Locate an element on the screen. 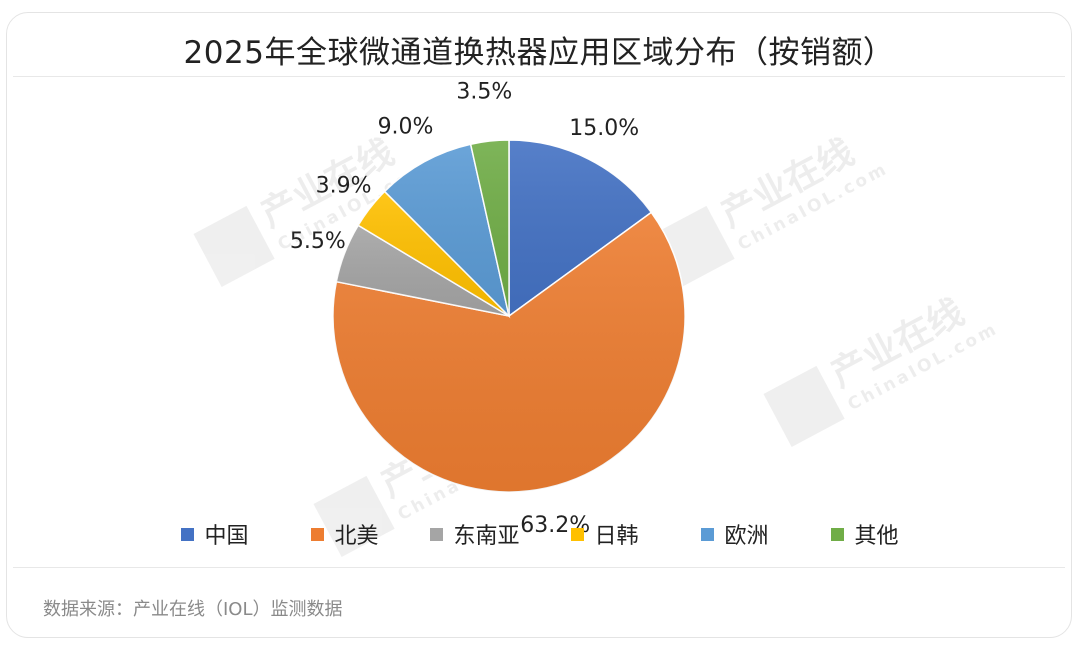 The height and width of the screenshot is (653, 1080). legend-label: 东南亚 is located at coordinates (486, 536).